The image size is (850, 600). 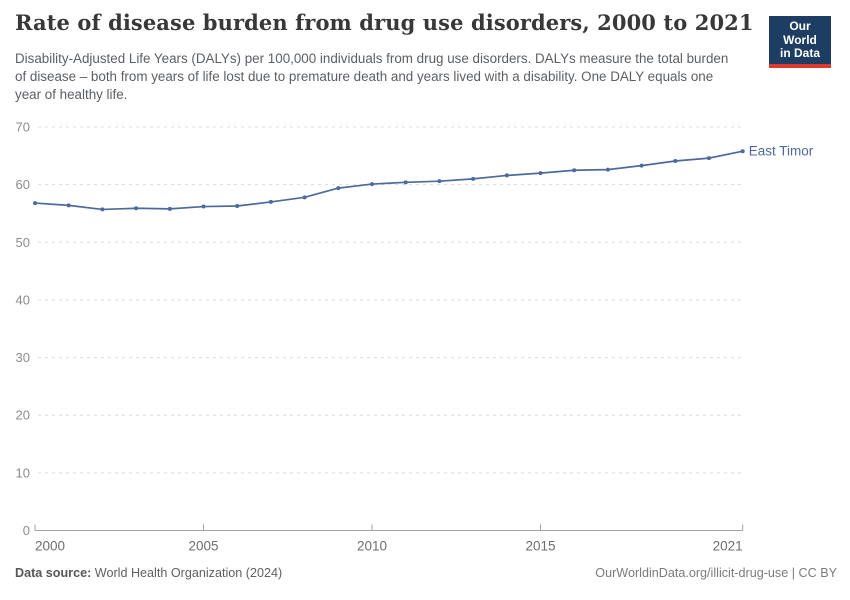 What do you see at coordinates (338, 188) in the screenshot?
I see `data-point-2009` at bounding box center [338, 188].